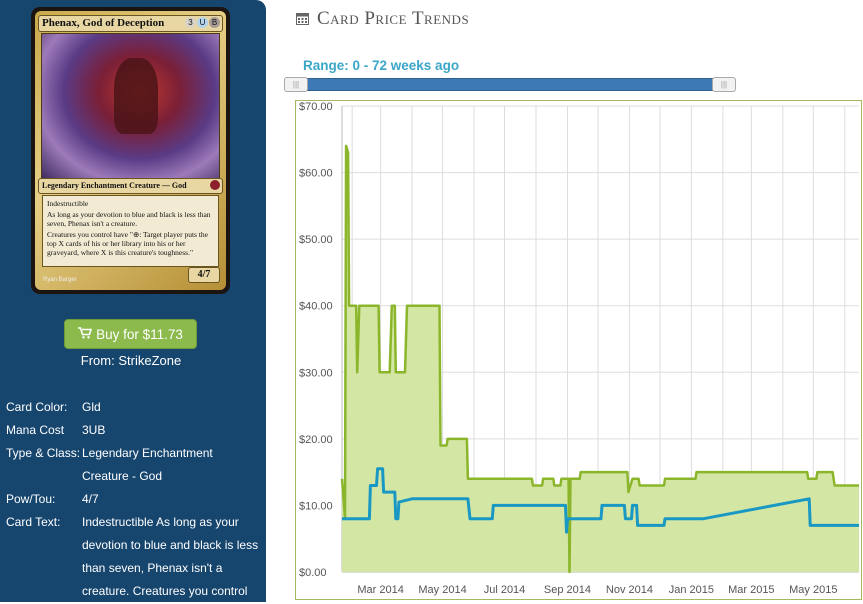 The image size is (863, 604). I want to click on y-tick-label: $0.00, so click(313, 573).